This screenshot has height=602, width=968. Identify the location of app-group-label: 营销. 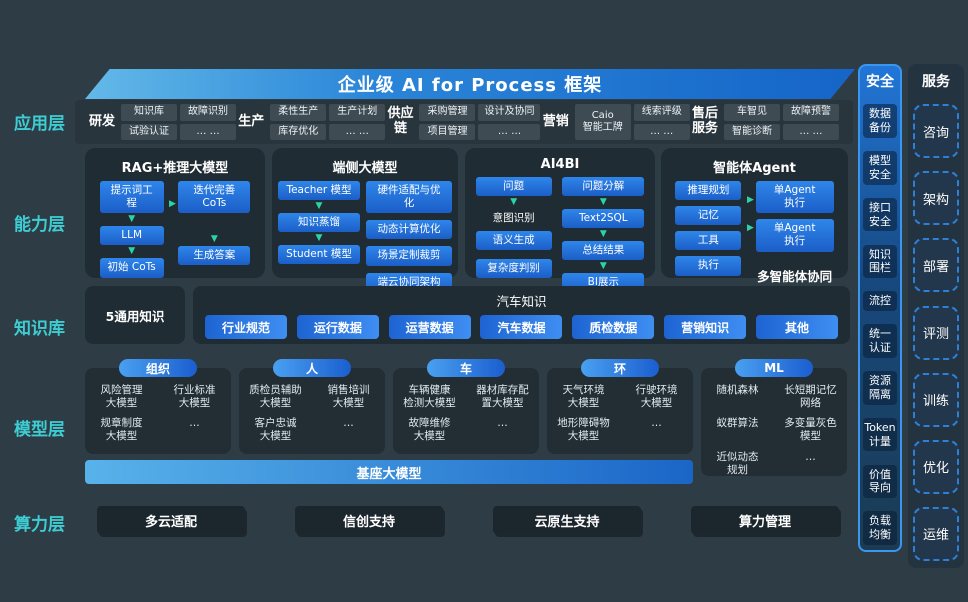
(555, 121).